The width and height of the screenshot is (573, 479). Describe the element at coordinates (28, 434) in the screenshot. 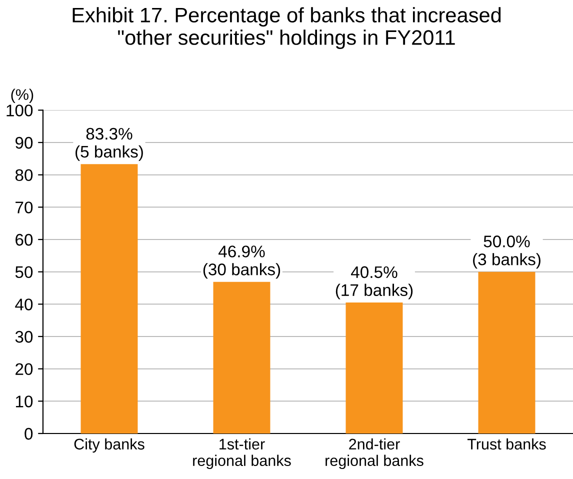

I see `y-tick-label: 0` at that location.